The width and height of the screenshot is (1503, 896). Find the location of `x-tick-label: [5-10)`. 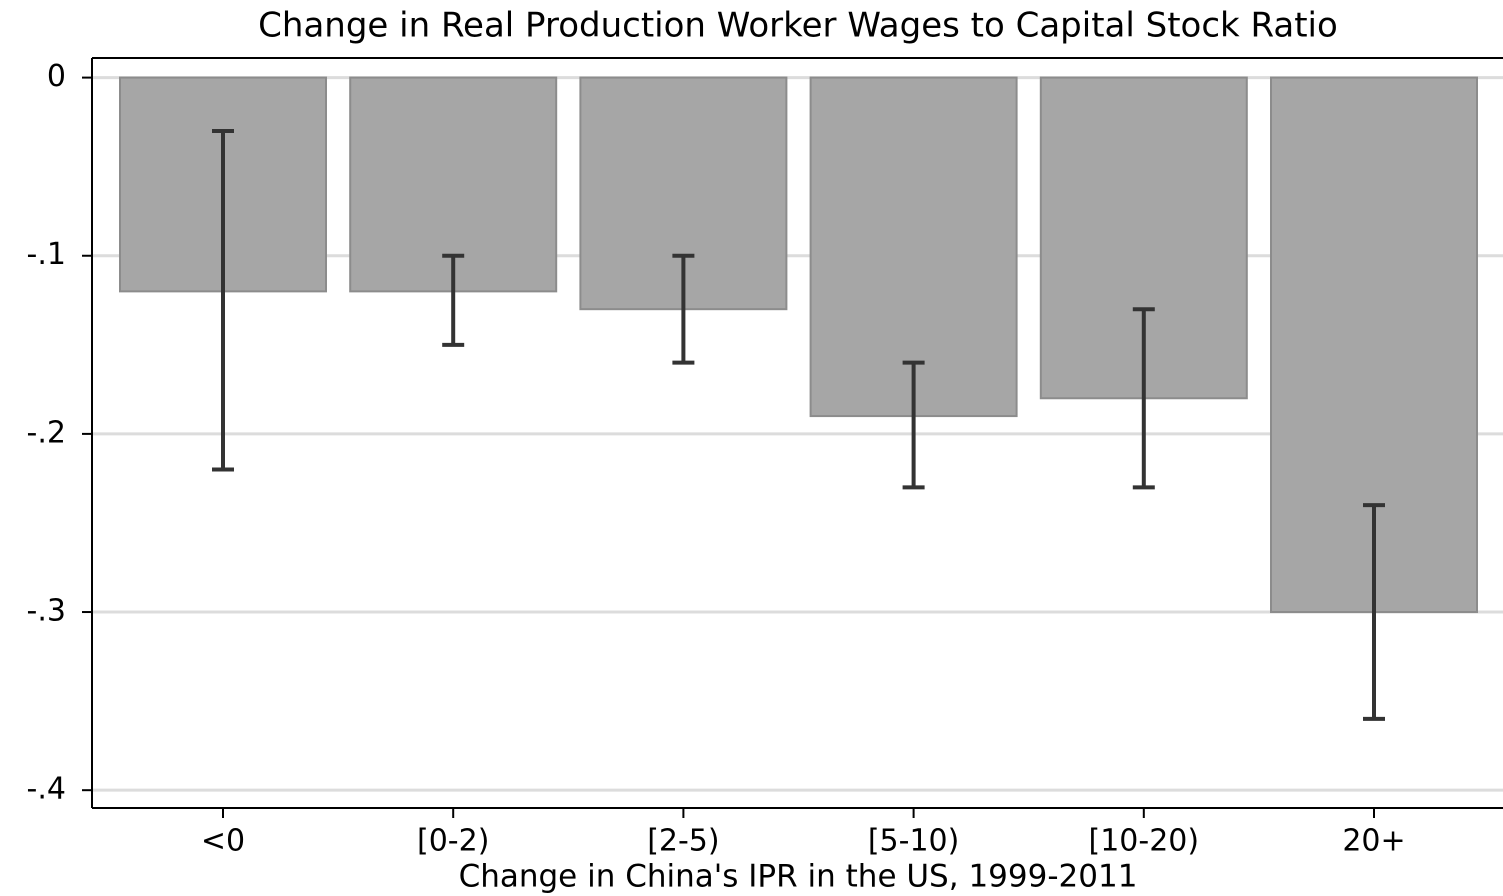

x-tick-label: [5-10) is located at coordinates (914, 841).